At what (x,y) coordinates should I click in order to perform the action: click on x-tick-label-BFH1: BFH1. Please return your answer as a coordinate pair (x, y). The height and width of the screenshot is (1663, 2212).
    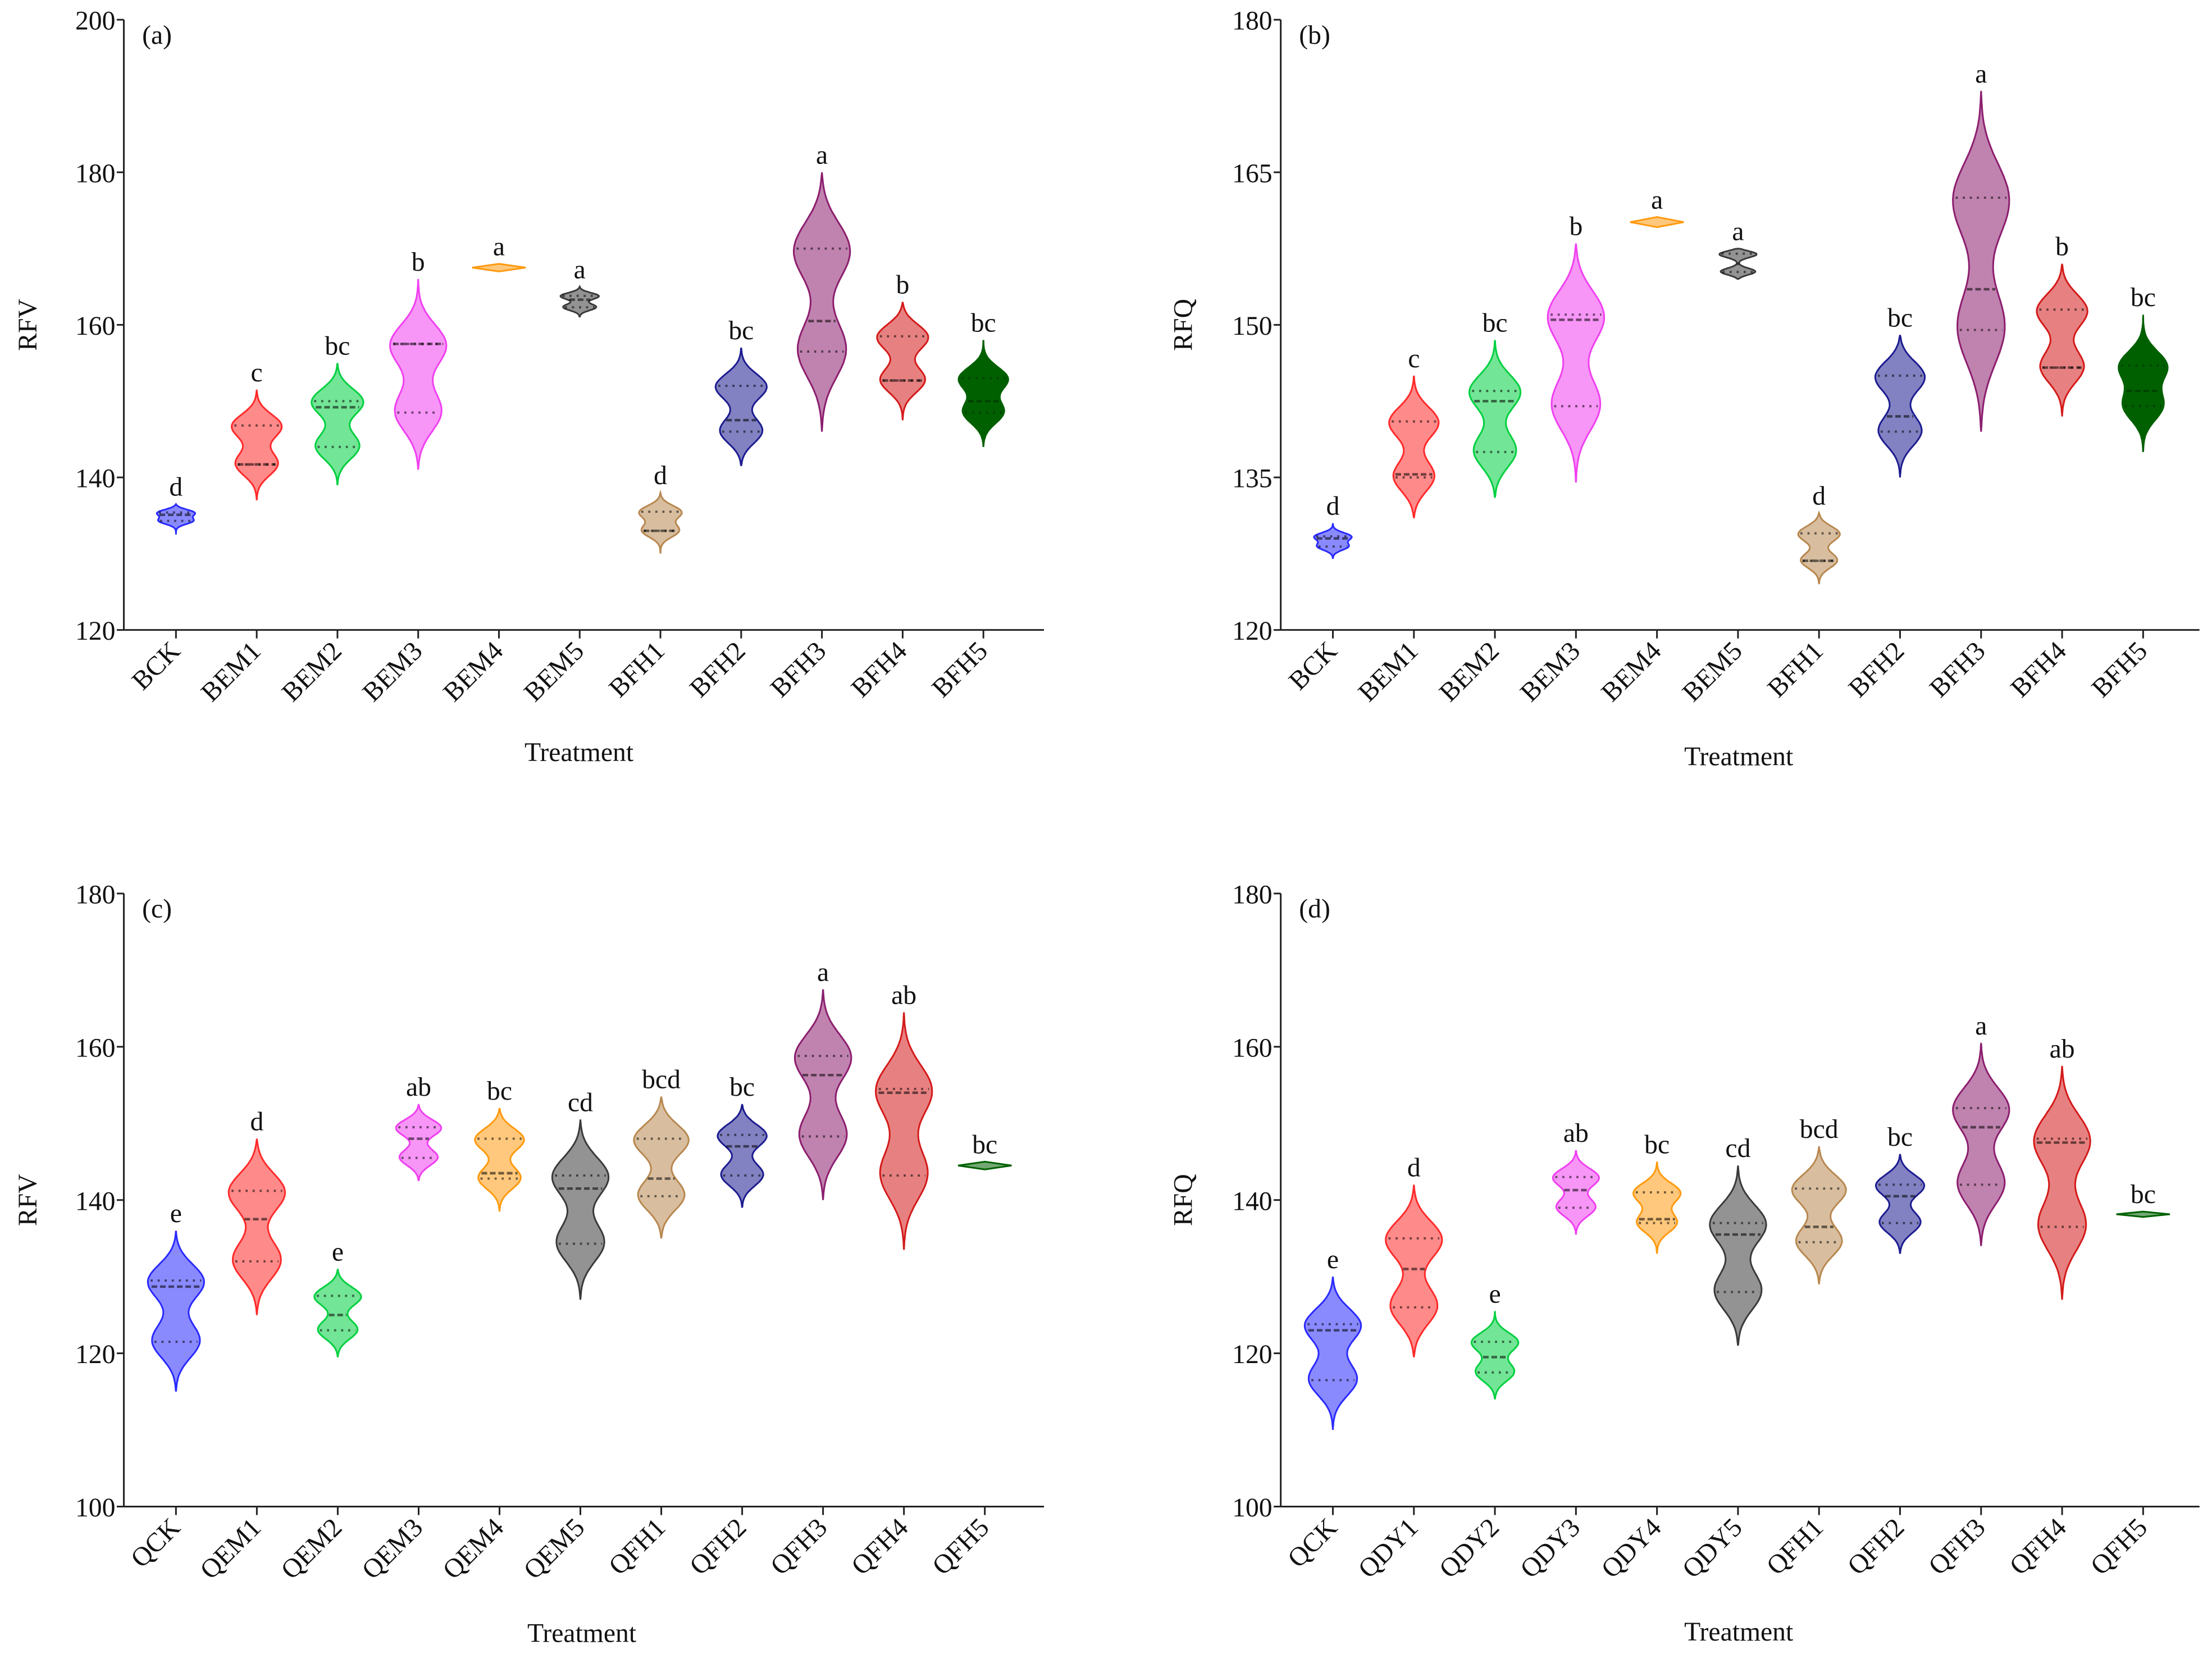
    Looking at the image, I should click on (638, 669).